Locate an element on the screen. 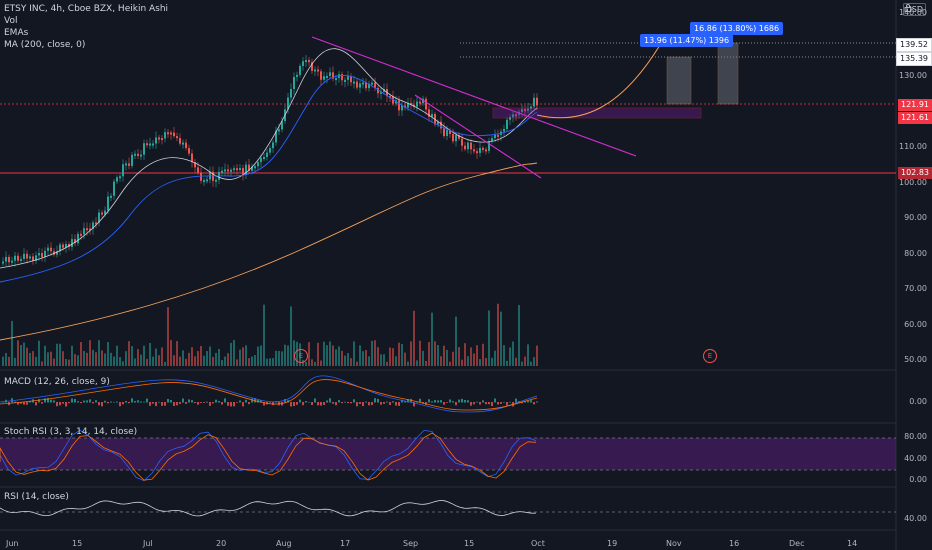  rsi-label: RSI (14, close) is located at coordinates (36, 497).